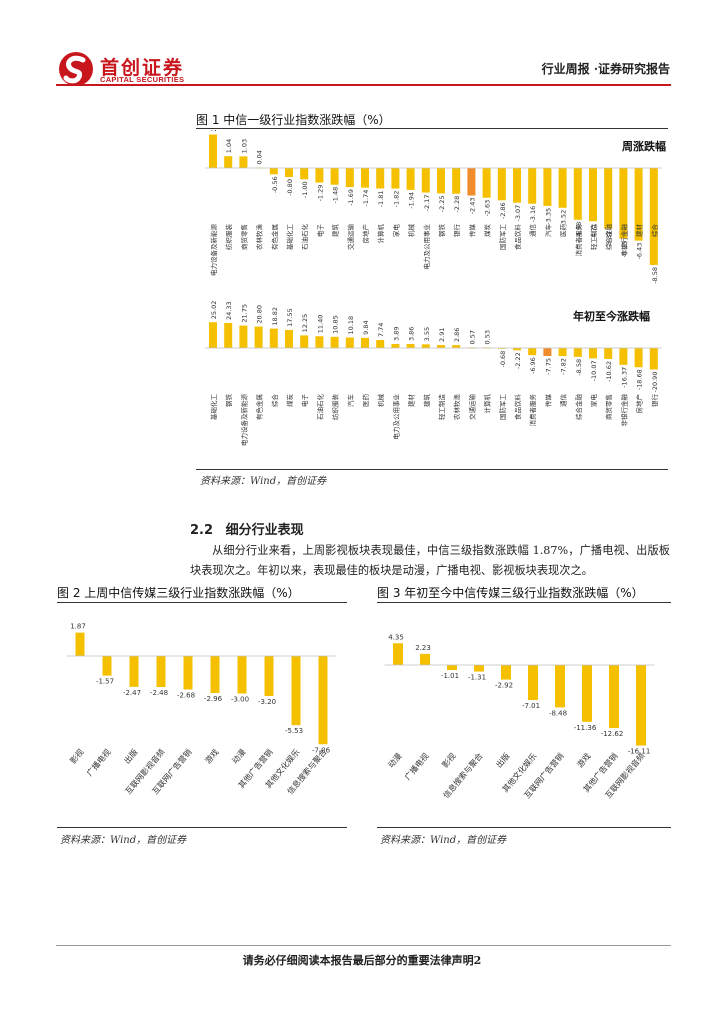 This screenshot has width=724, height=1024. I want to click on week-category-label: 消费者服务, so click(578, 240).